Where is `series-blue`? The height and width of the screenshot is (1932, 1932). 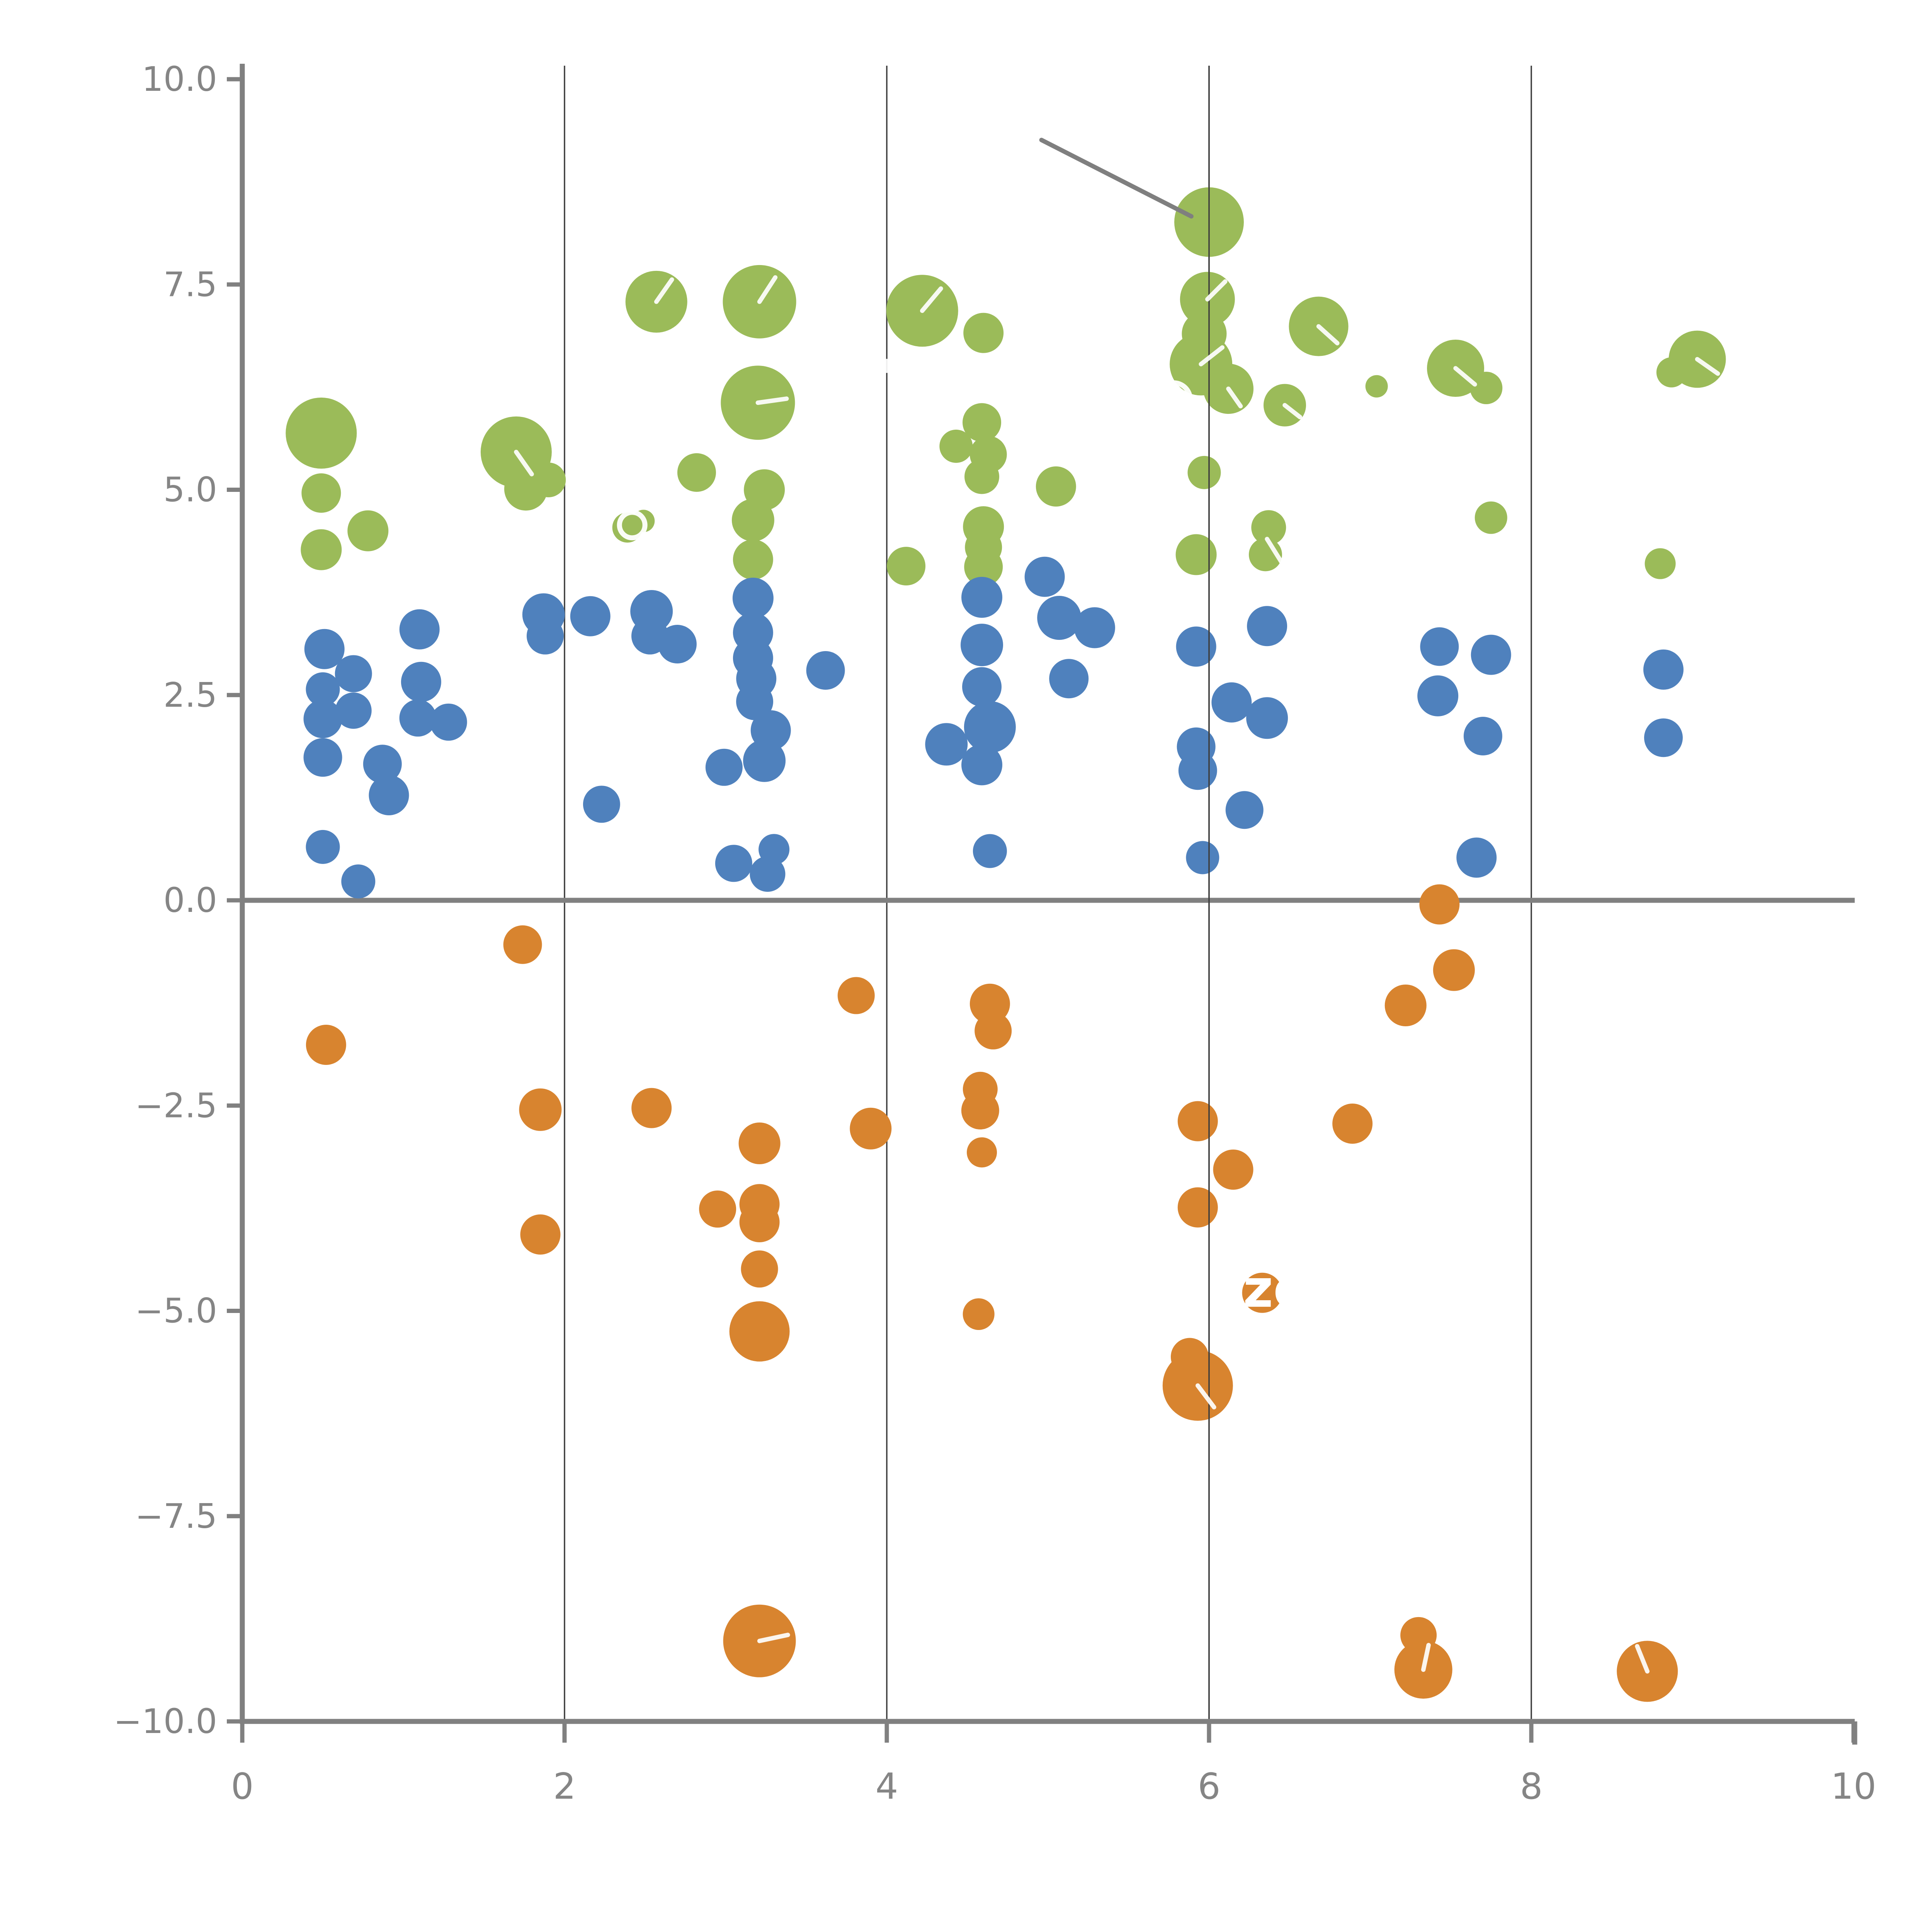 series-blue is located at coordinates (993, 727).